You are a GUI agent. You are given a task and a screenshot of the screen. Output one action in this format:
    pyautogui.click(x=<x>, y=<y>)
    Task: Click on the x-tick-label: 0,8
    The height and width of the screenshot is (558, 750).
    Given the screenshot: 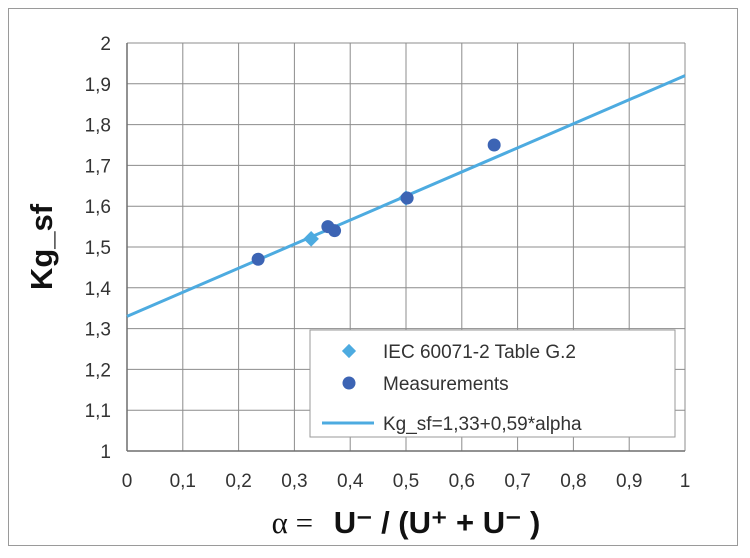 What is the action you would take?
    pyautogui.click(x=573, y=481)
    